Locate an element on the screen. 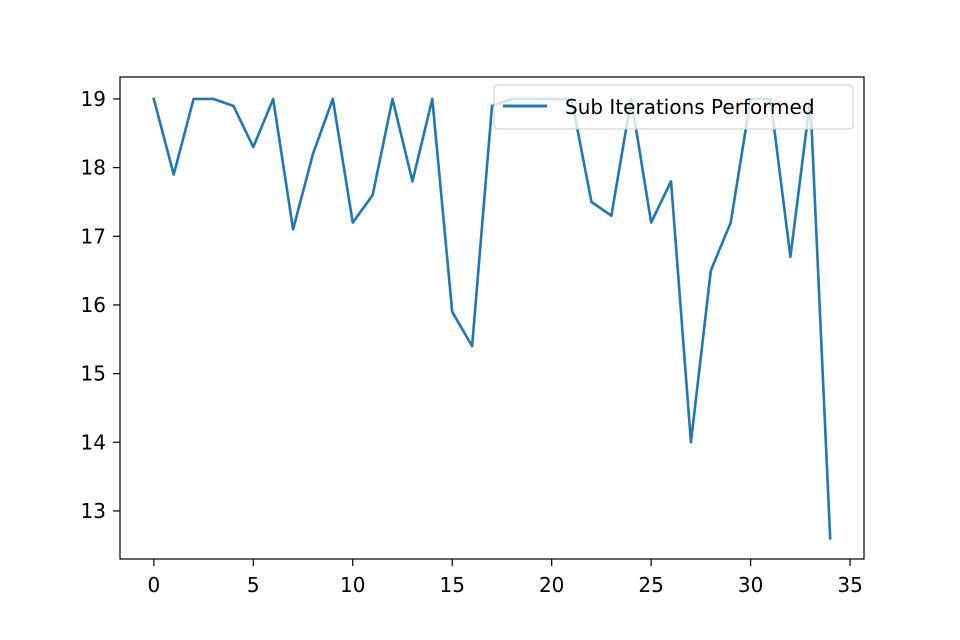  y-tick-label: 18 is located at coordinates (93, 168).